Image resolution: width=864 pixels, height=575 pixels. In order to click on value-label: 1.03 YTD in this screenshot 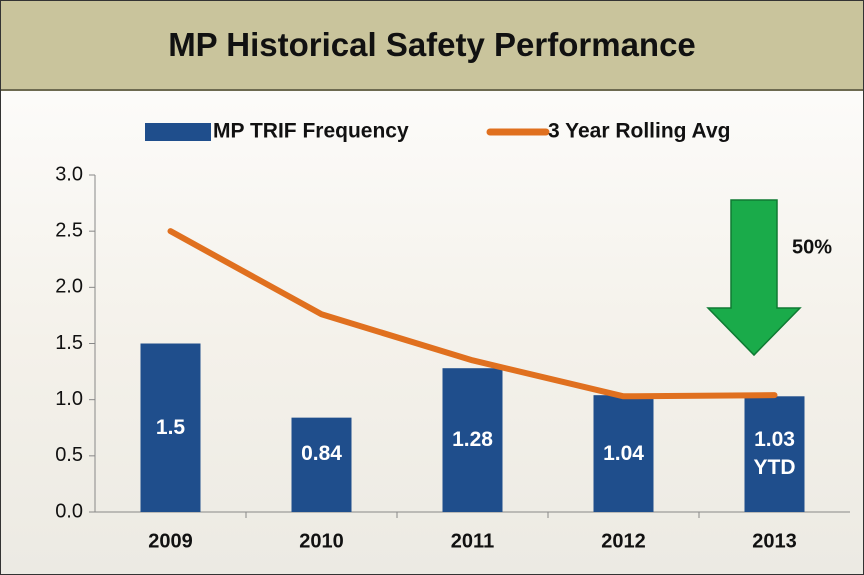, I will do `click(774, 453)`.